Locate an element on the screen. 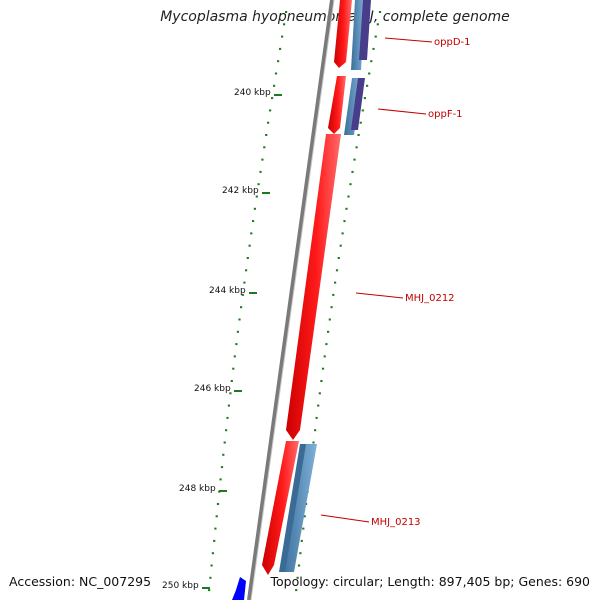  tick-label-242: 242 kbp is located at coordinates (240, 191).